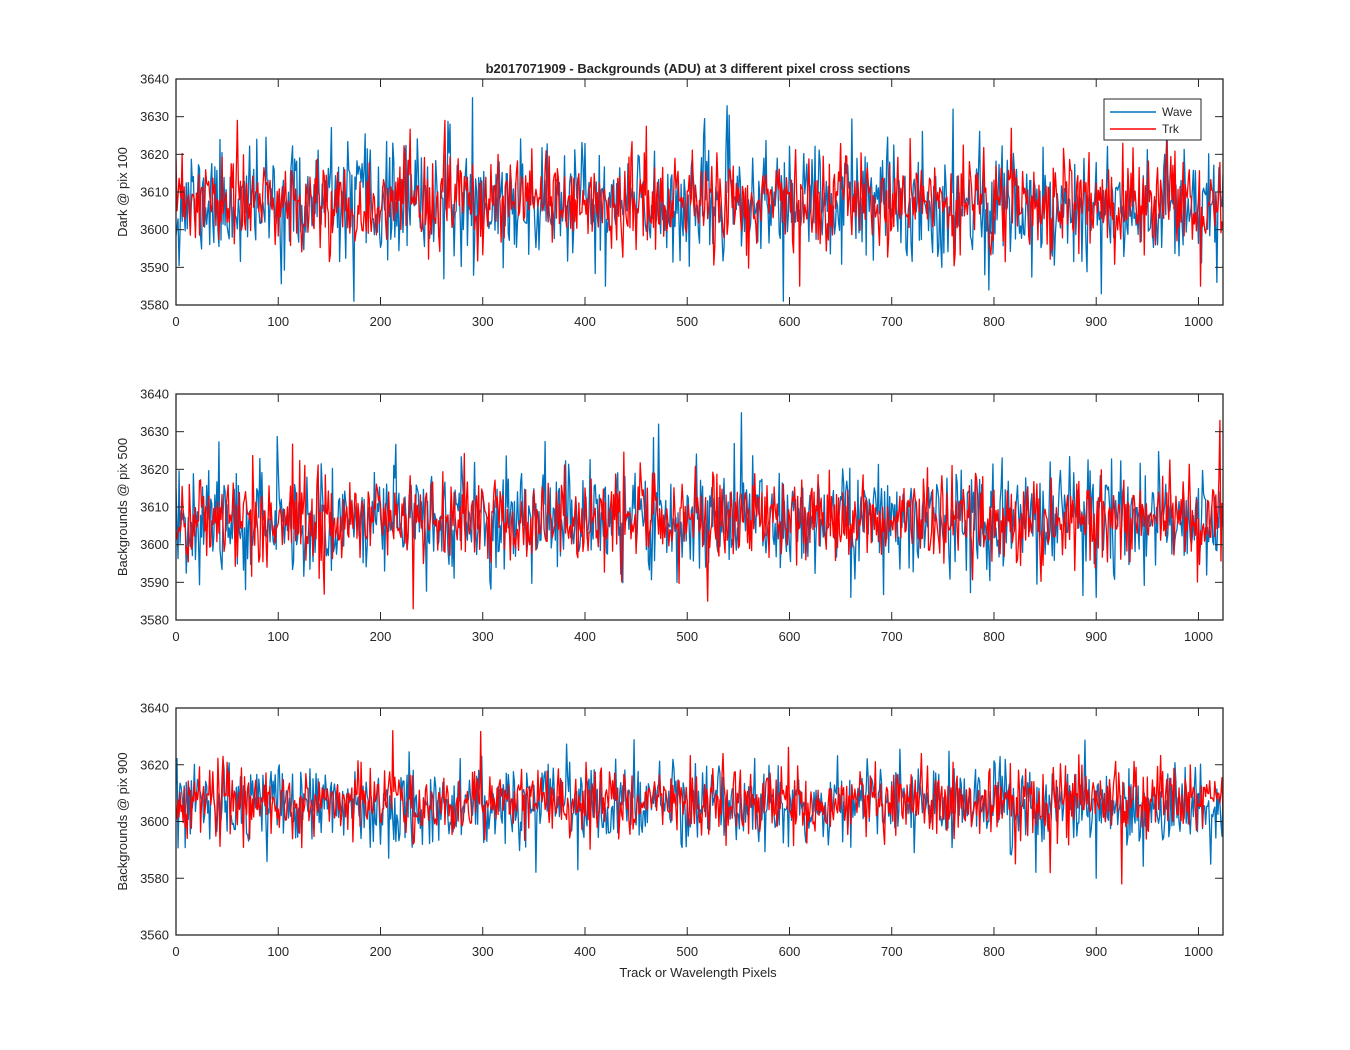  I want to click on y-axis-label: Backgrounds @ pix 500, so click(122, 507).